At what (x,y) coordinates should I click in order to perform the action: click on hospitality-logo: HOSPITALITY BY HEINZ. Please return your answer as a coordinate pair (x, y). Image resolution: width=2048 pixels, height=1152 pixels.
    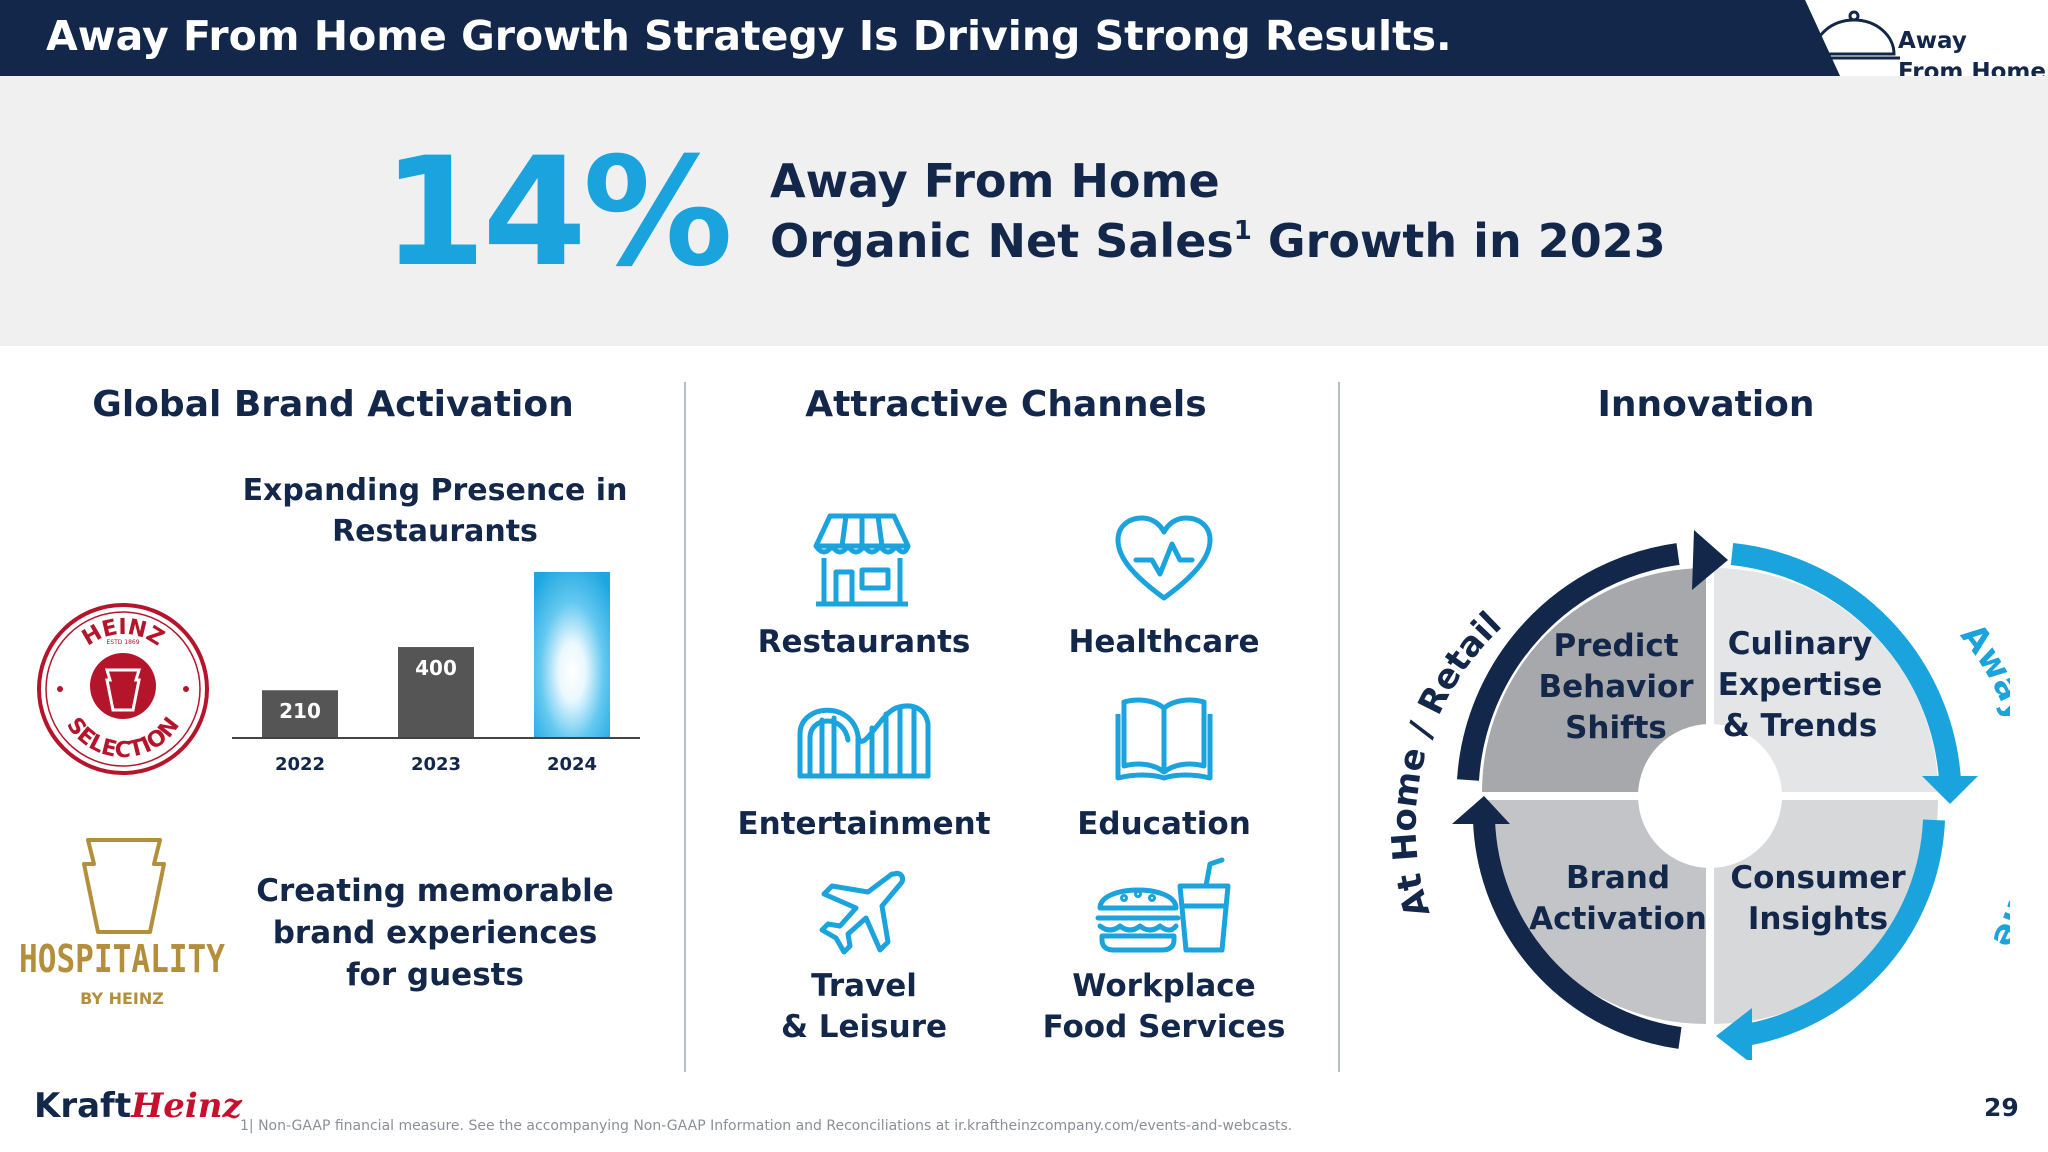
    Looking at the image, I should click on (122, 923).